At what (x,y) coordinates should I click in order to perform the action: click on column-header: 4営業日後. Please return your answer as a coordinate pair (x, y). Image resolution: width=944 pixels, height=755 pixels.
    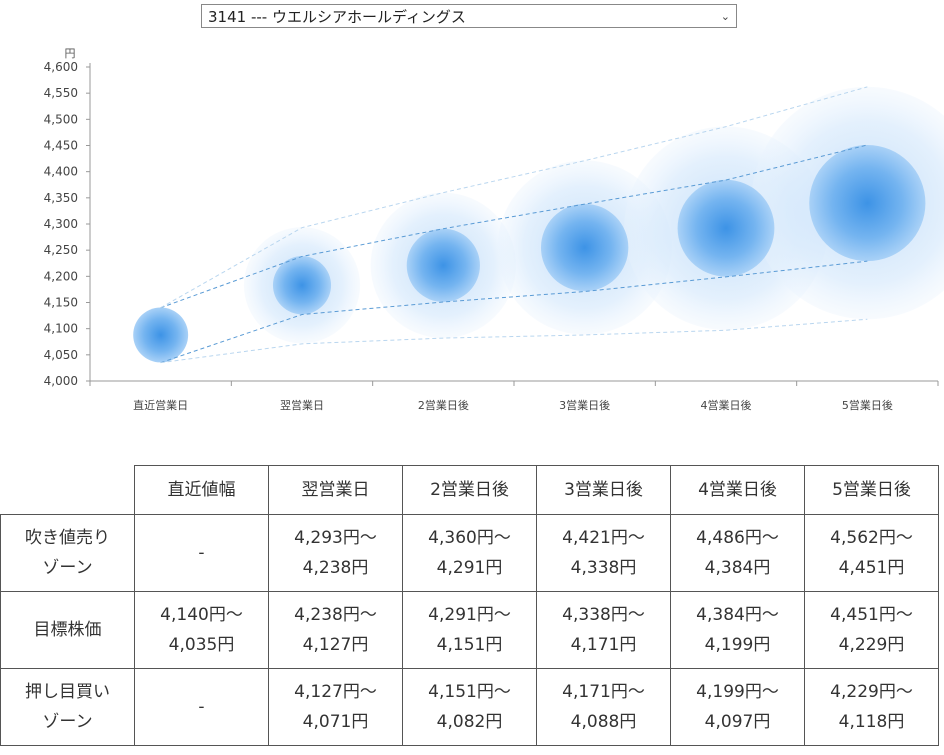
    Looking at the image, I should click on (737, 490).